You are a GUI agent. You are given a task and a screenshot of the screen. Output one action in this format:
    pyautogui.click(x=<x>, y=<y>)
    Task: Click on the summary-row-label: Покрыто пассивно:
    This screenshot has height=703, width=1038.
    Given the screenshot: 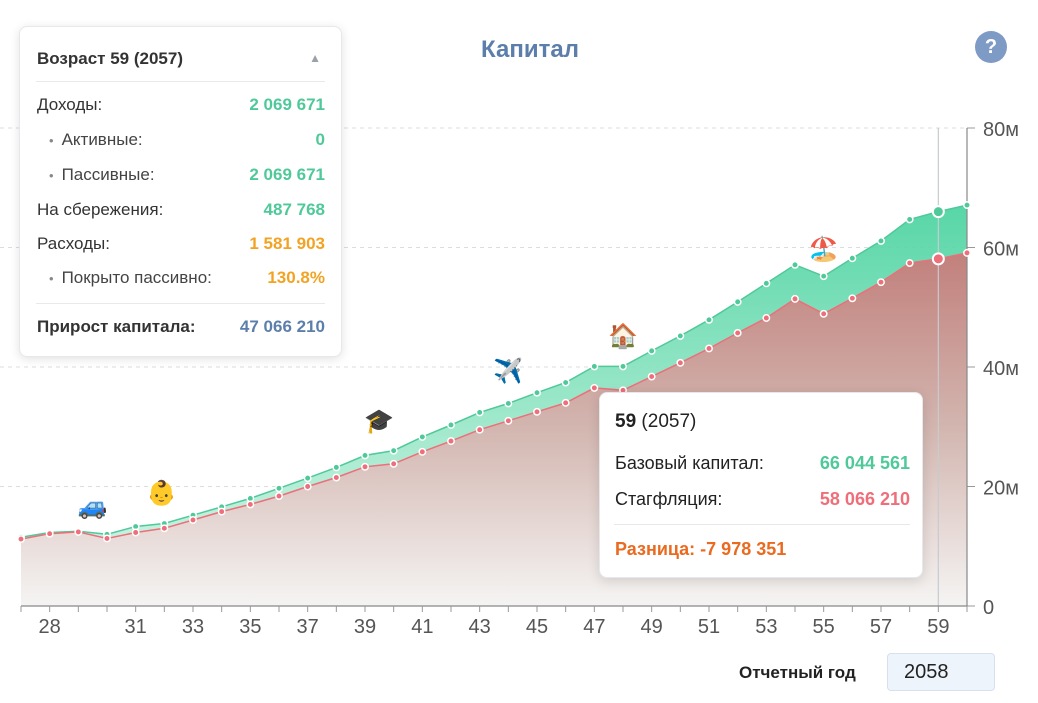 What is the action you would take?
    pyautogui.click(x=130, y=278)
    